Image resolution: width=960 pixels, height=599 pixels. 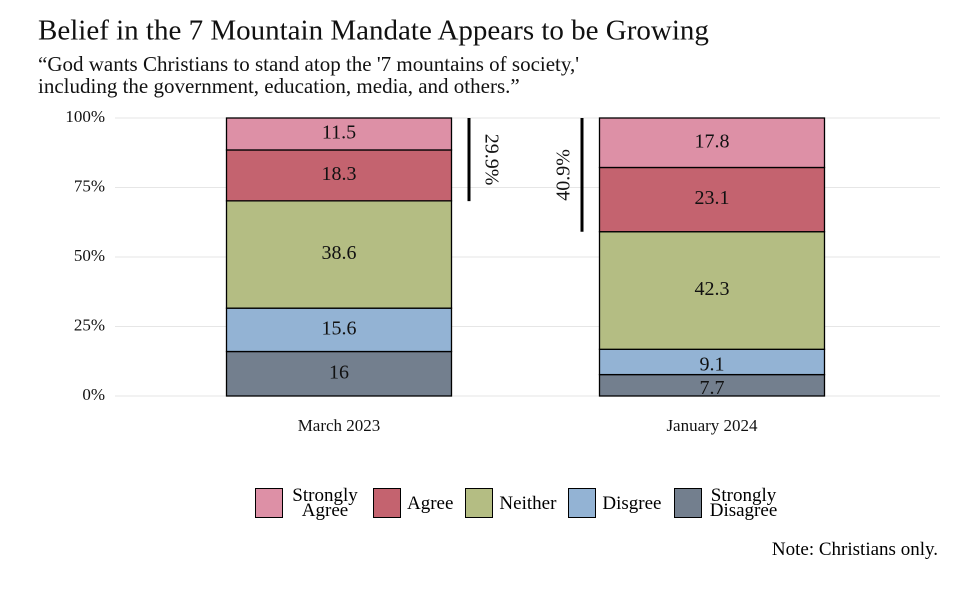 What do you see at coordinates (339, 425) in the screenshot?
I see `x-tick-label: March 2023` at bounding box center [339, 425].